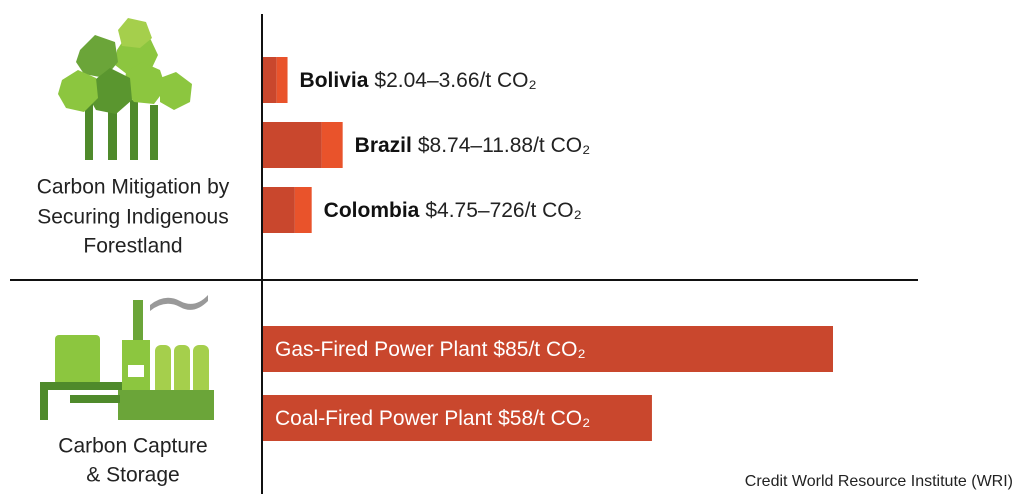  I want to click on bar-name: Brazil, so click(383, 145).